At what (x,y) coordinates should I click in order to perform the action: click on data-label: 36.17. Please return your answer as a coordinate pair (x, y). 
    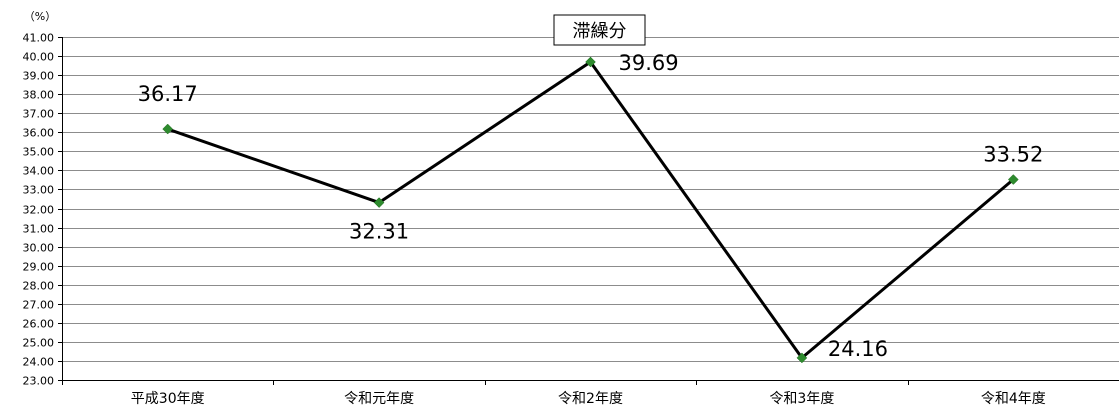
    Looking at the image, I should click on (168, 94).